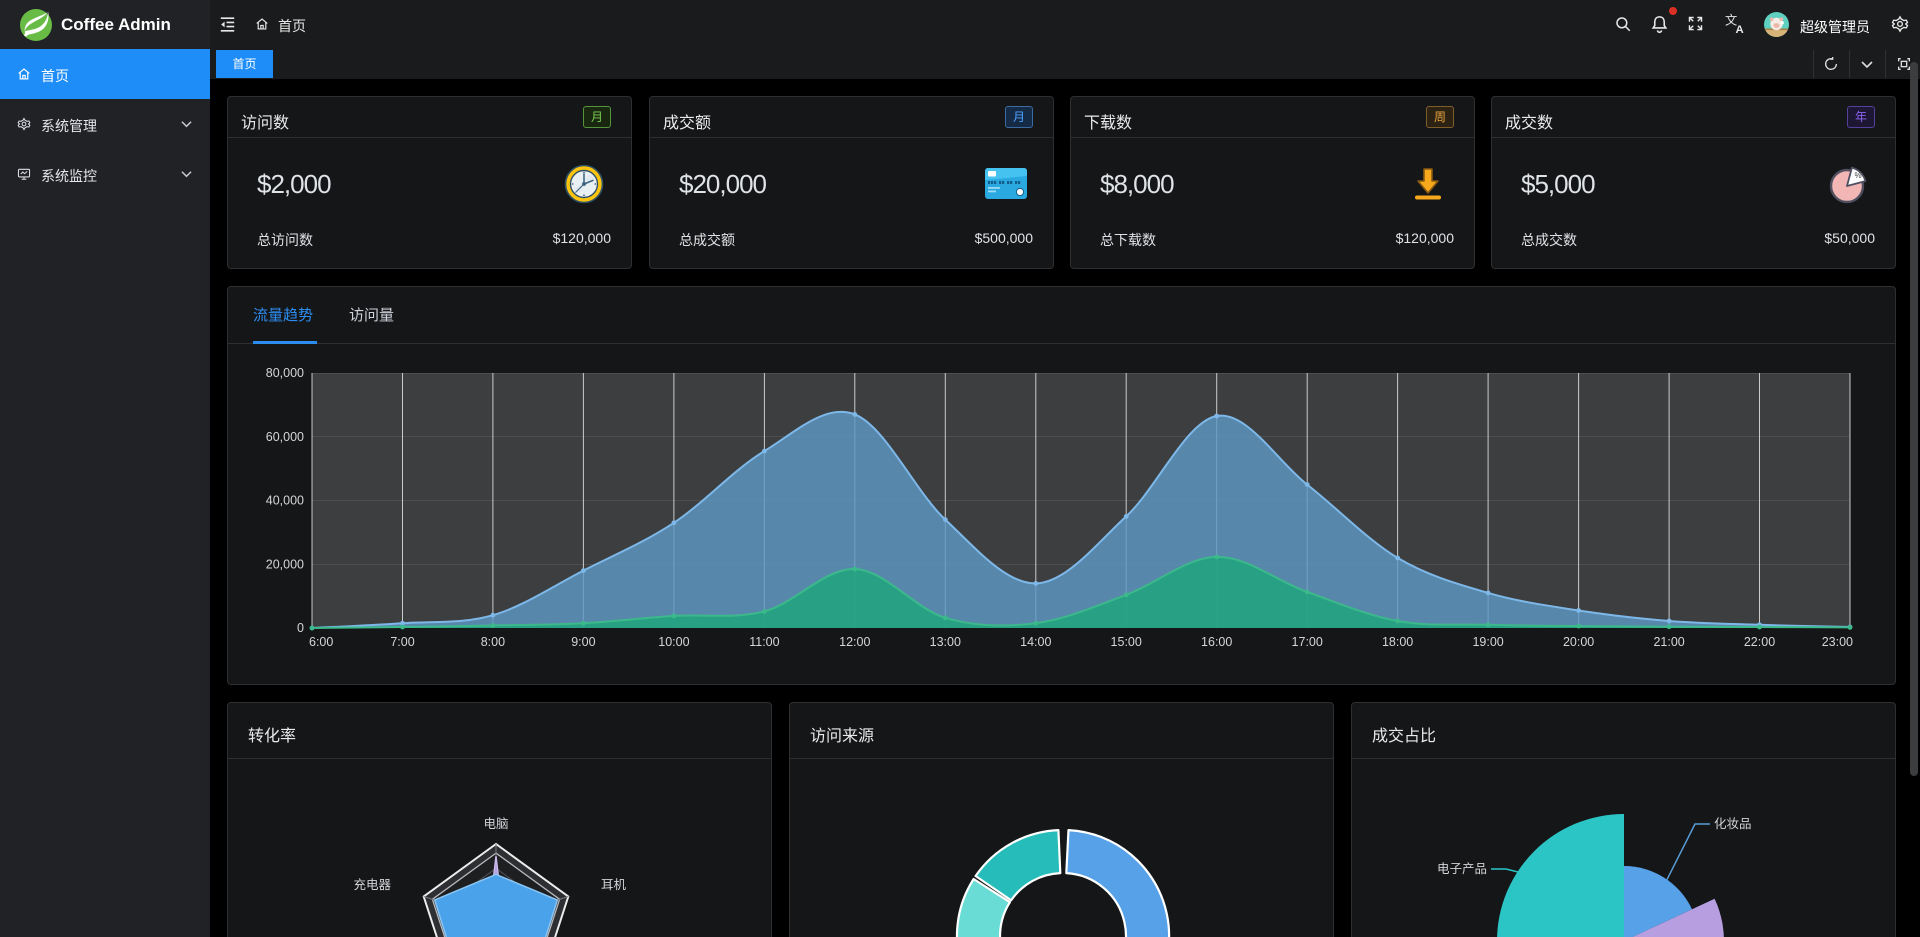  I want to click on svg-text: 17:00, so click(1307, 642).